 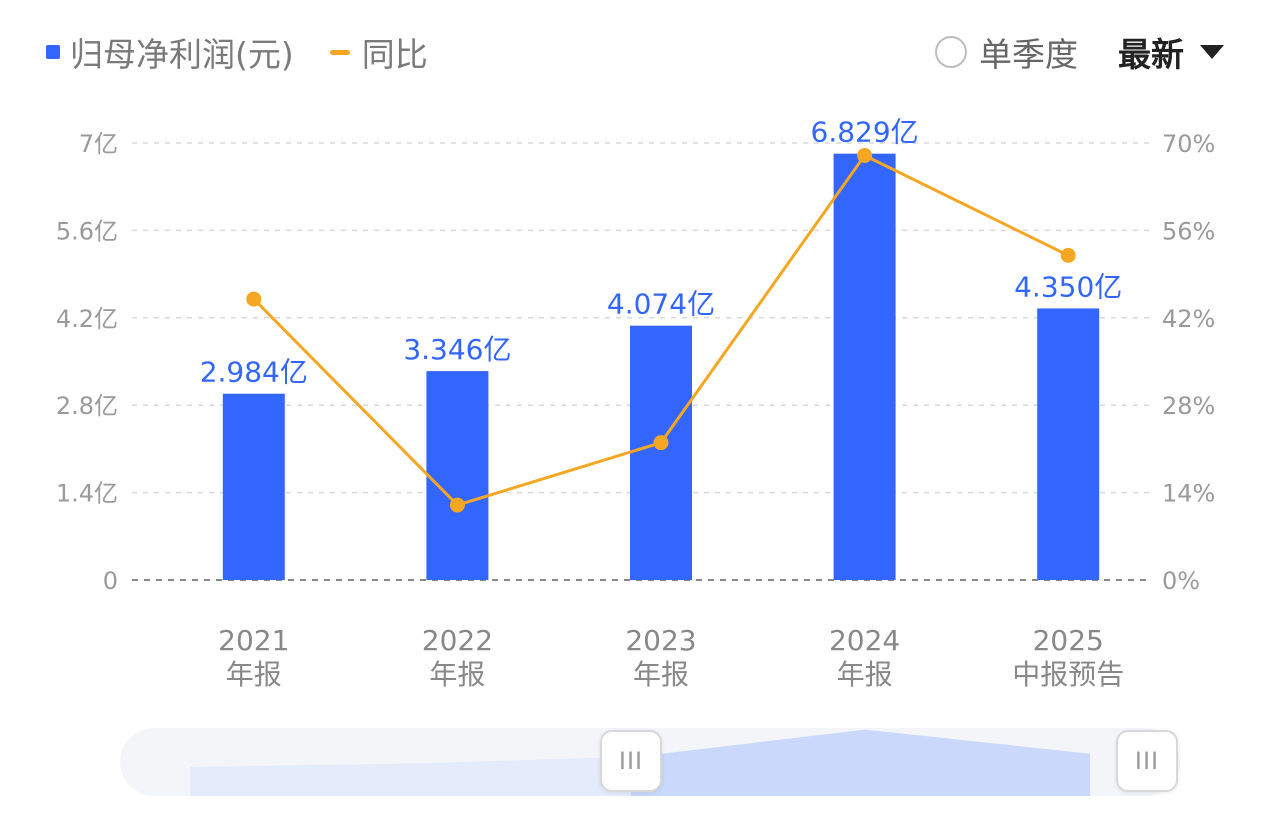 I want to click on right-axis-tick: 14%, so click(x=1188, y=494).